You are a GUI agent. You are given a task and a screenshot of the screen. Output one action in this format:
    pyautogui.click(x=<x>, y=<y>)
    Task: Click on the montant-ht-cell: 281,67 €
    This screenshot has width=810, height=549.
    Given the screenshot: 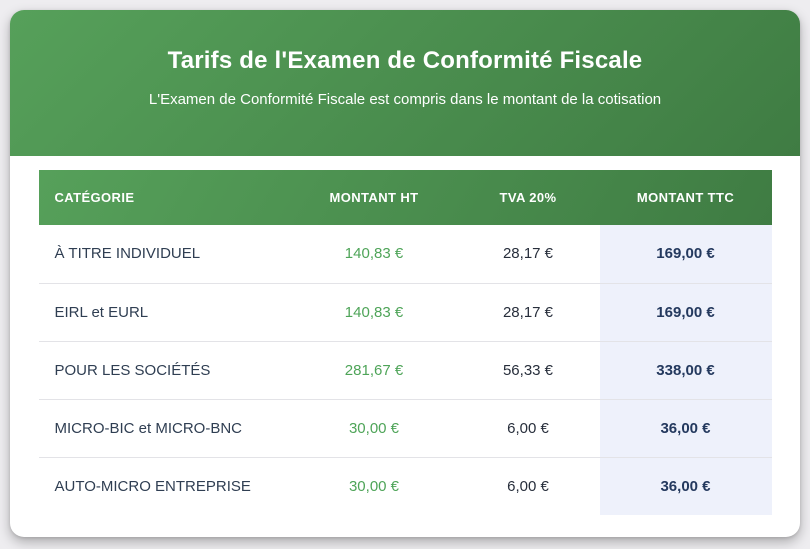 What is the action you would take?
    pyautogui.click(x=374, y=370)
    